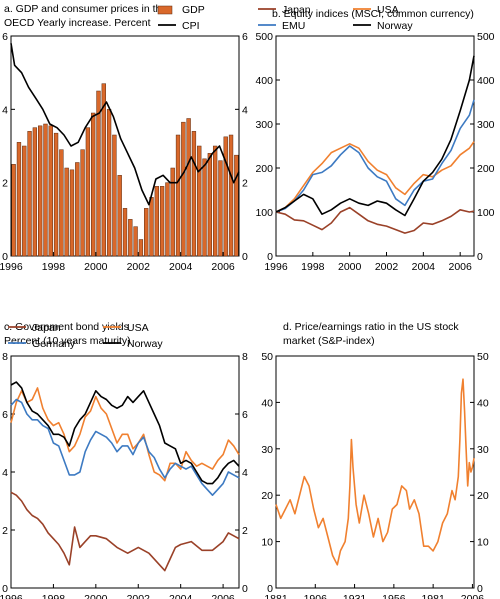  I want to click on y-tick-label-left: 400, so click(264, 81).